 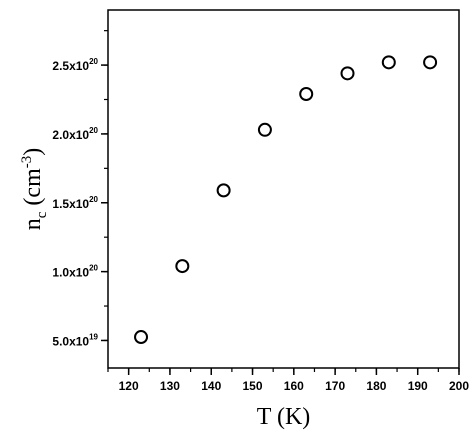 What do you see at coordinates (211, 386) in the screenshot?
I see `x-tick-label: 140` at bounding box center [211, 386].